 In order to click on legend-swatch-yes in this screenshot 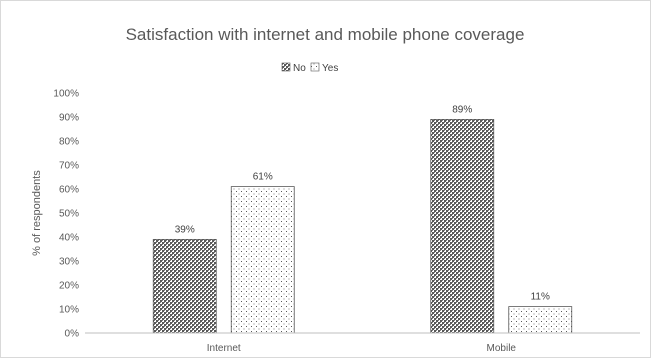, I will do `click(315, 67)`.